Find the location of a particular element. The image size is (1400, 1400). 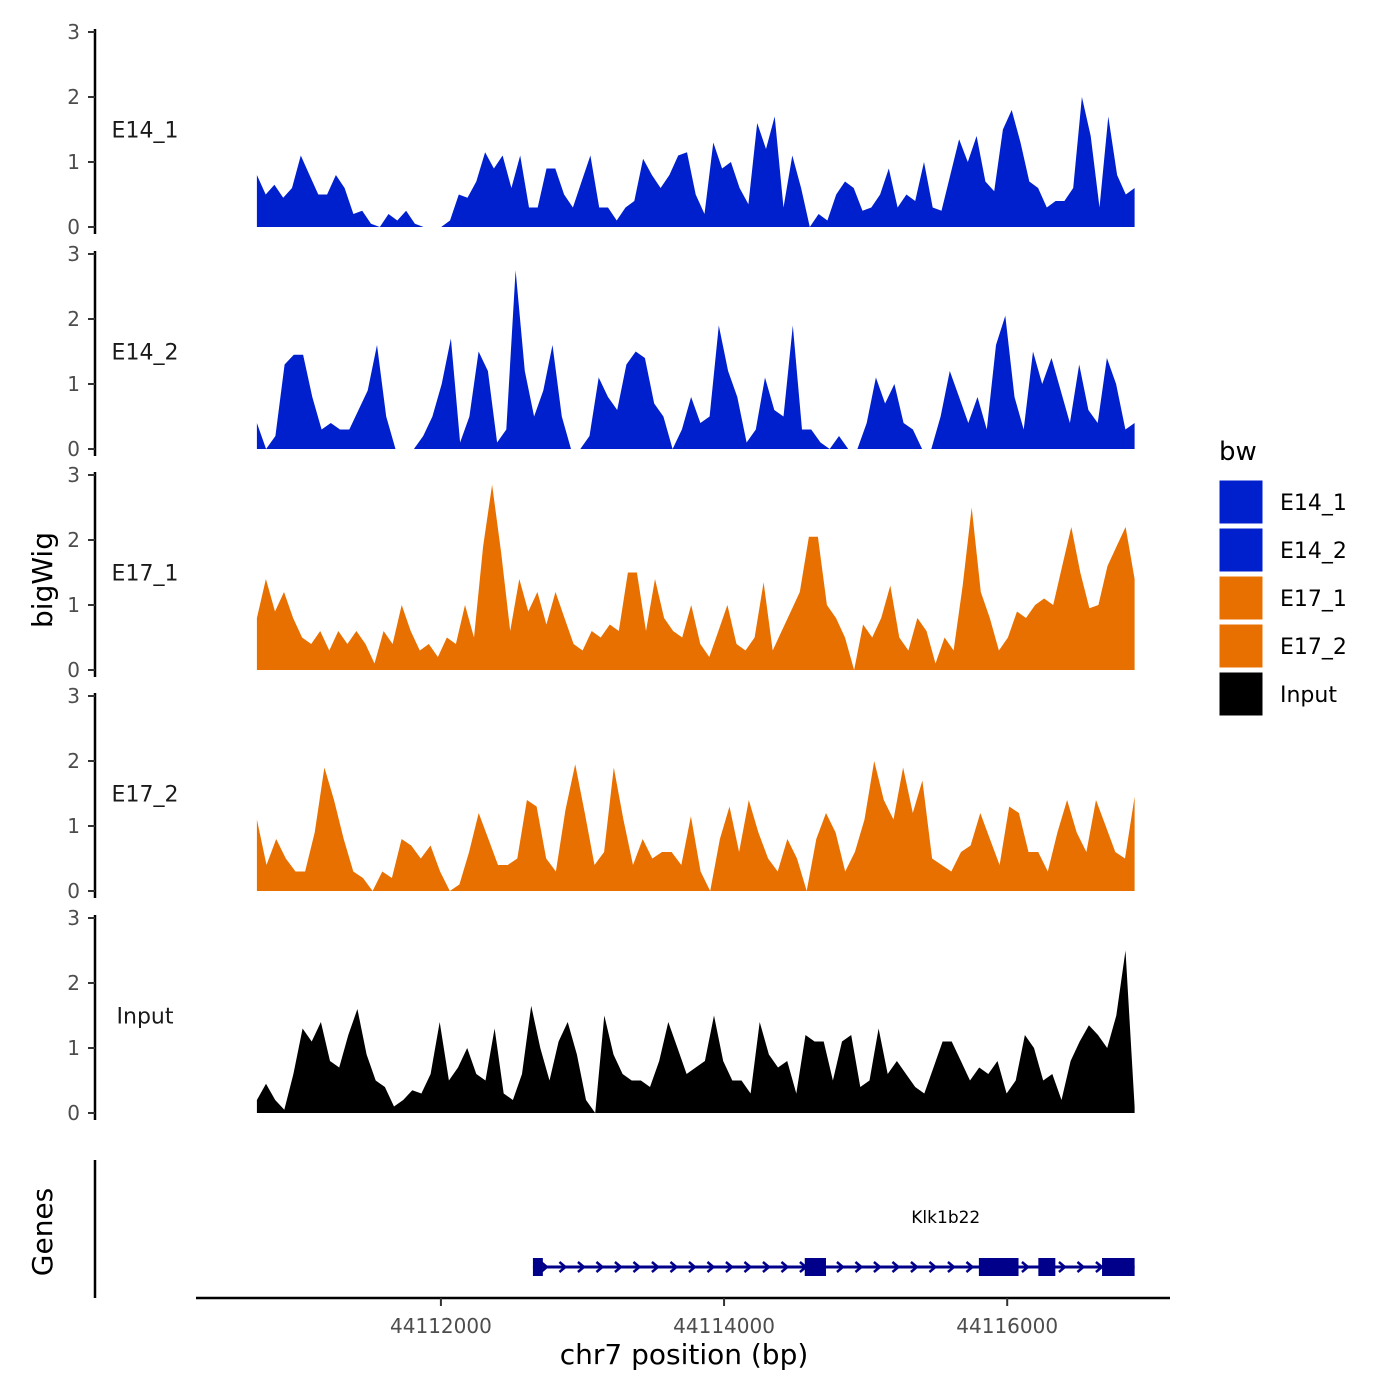

legend-label: Input is located at coordinates (1308, 695).